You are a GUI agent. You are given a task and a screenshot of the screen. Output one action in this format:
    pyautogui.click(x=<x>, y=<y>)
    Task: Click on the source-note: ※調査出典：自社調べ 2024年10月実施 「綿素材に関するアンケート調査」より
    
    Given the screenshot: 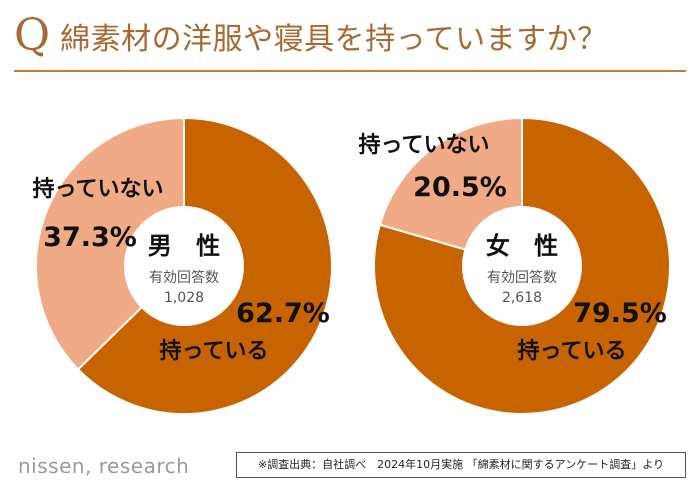 What is the action you would take?
    pyautogui.click(x=461, y=465)
    